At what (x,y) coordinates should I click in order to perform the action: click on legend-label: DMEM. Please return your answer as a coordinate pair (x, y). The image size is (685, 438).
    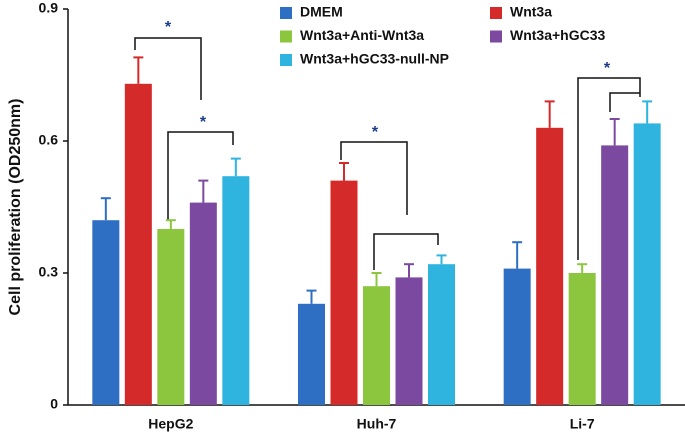
    Looking at the image, I should click on (321, 12).